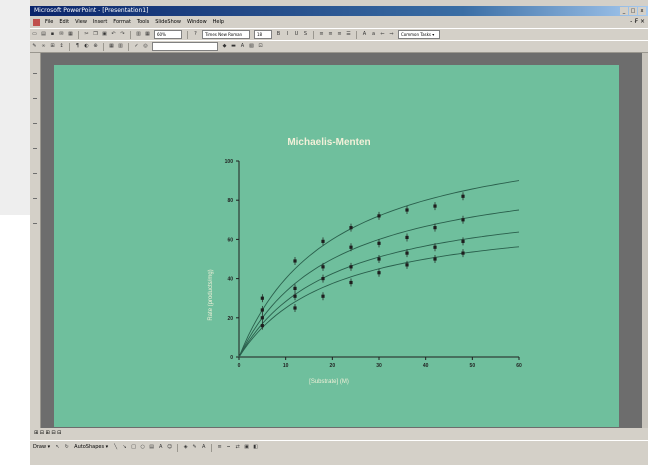  I want to click on menu-edit: Edit, so click(64, 22).